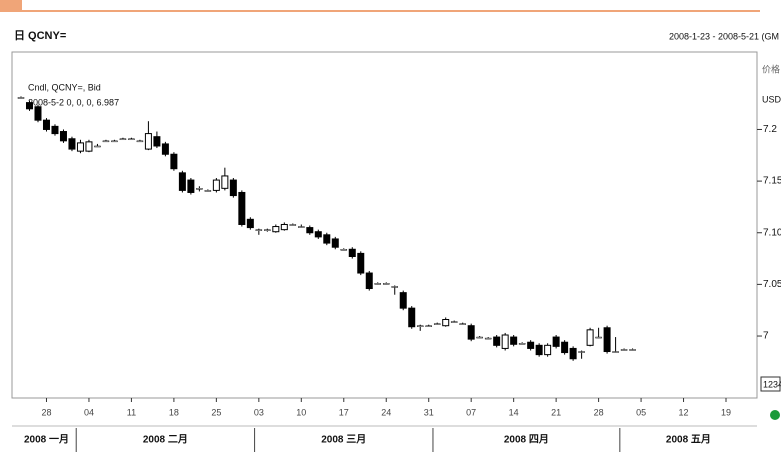 The image size is (781, 459). What do you see at coordinates (514, 412) in the screenshot?
I see `x-tick-label: 14` at bounding box center [514, 412].